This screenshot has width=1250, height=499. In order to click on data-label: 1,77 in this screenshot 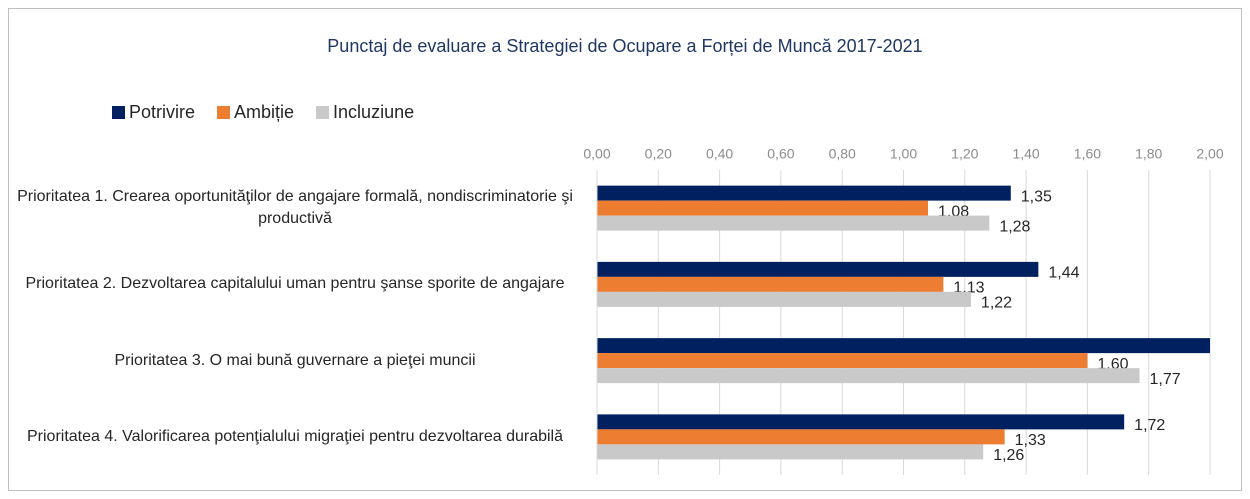, I will do `click(1165, 379)`.